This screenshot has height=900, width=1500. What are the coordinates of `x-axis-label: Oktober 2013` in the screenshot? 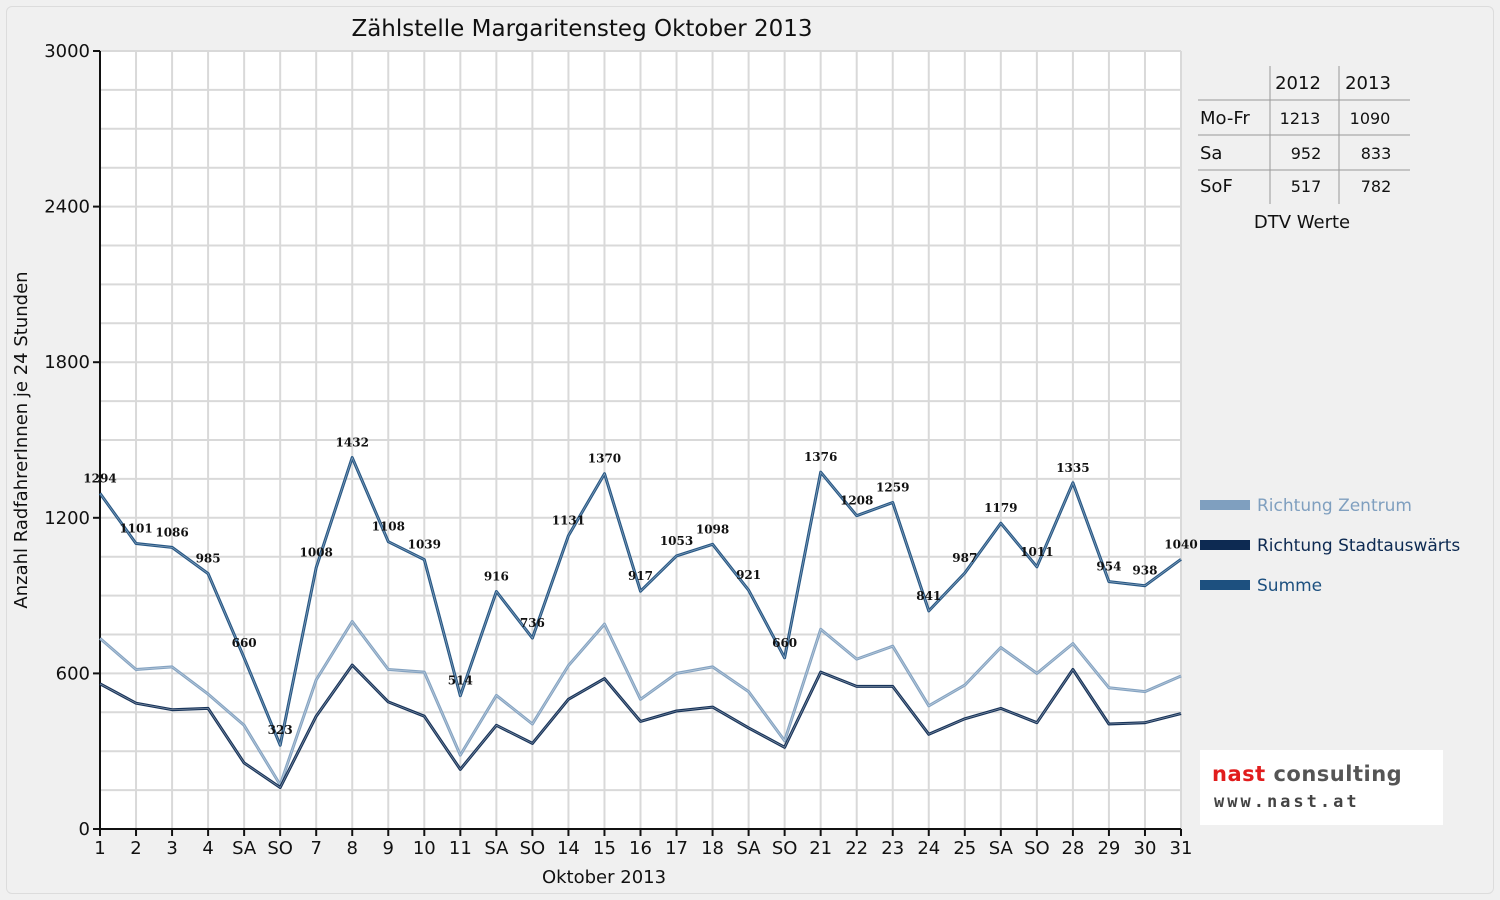 It's located at (604, 877).